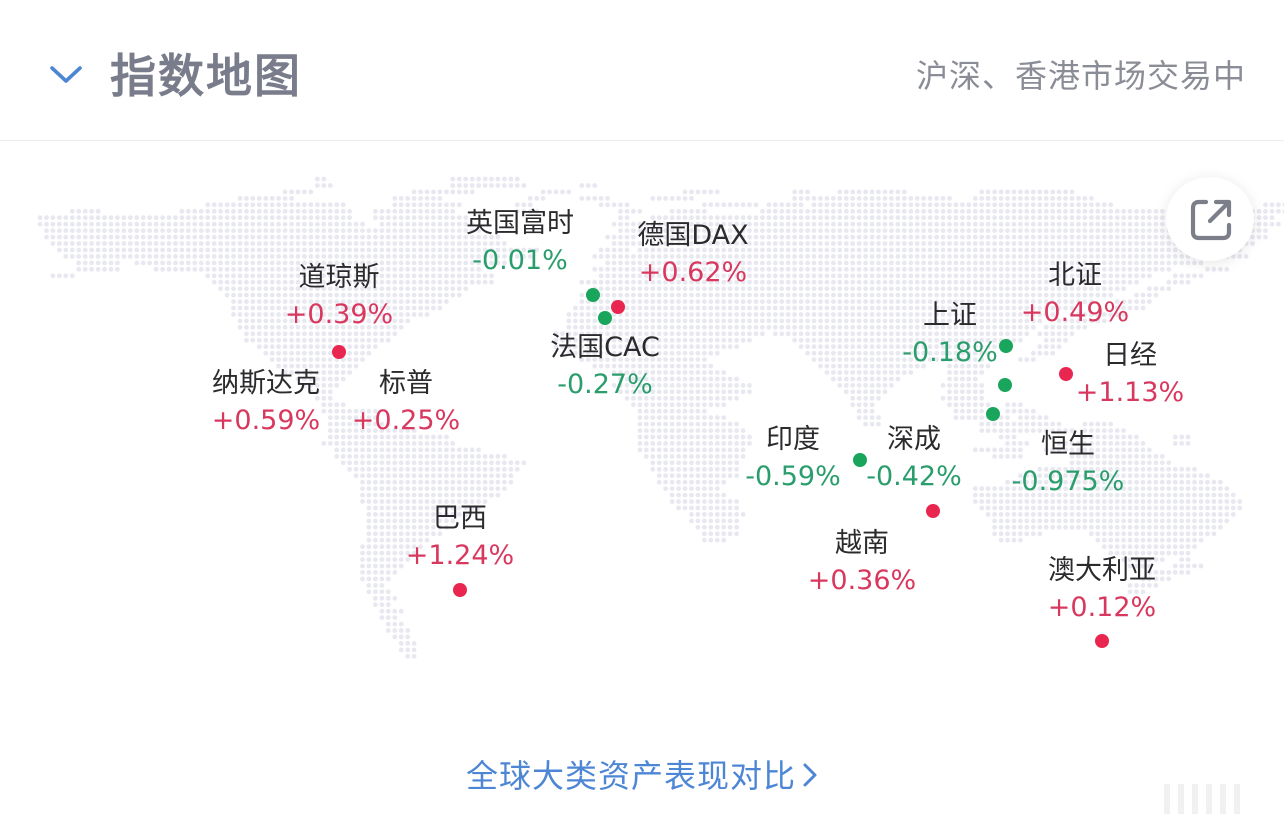 Image resolution: width=1284 pixels, height=830 pixels. What do you see at coordinates (460, 555) in the screenshot?
I see `index-change: +1.24%` at bounding box center [460, 555].